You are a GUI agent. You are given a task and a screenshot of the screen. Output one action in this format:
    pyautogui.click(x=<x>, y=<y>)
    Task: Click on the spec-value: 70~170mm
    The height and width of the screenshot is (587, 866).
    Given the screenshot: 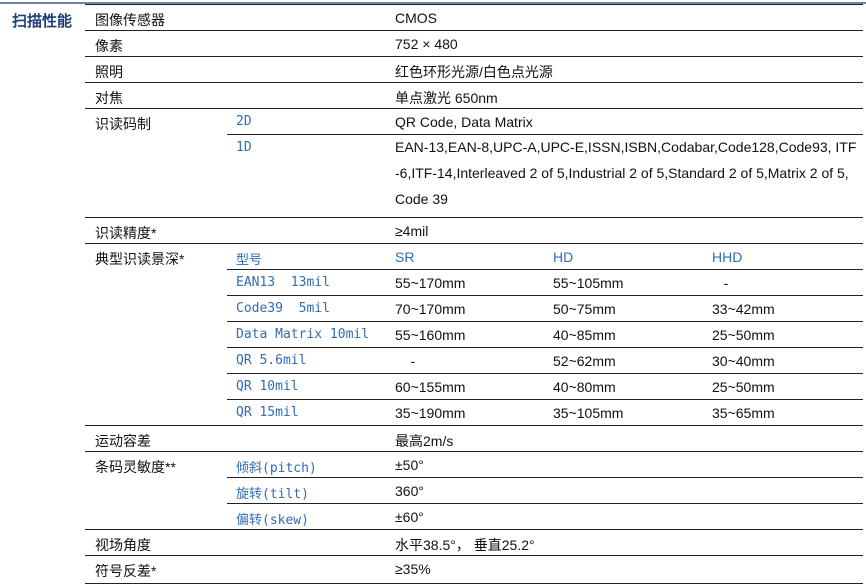 What is the action you would take?
    pyautogui.click(x=430, y=309)
    